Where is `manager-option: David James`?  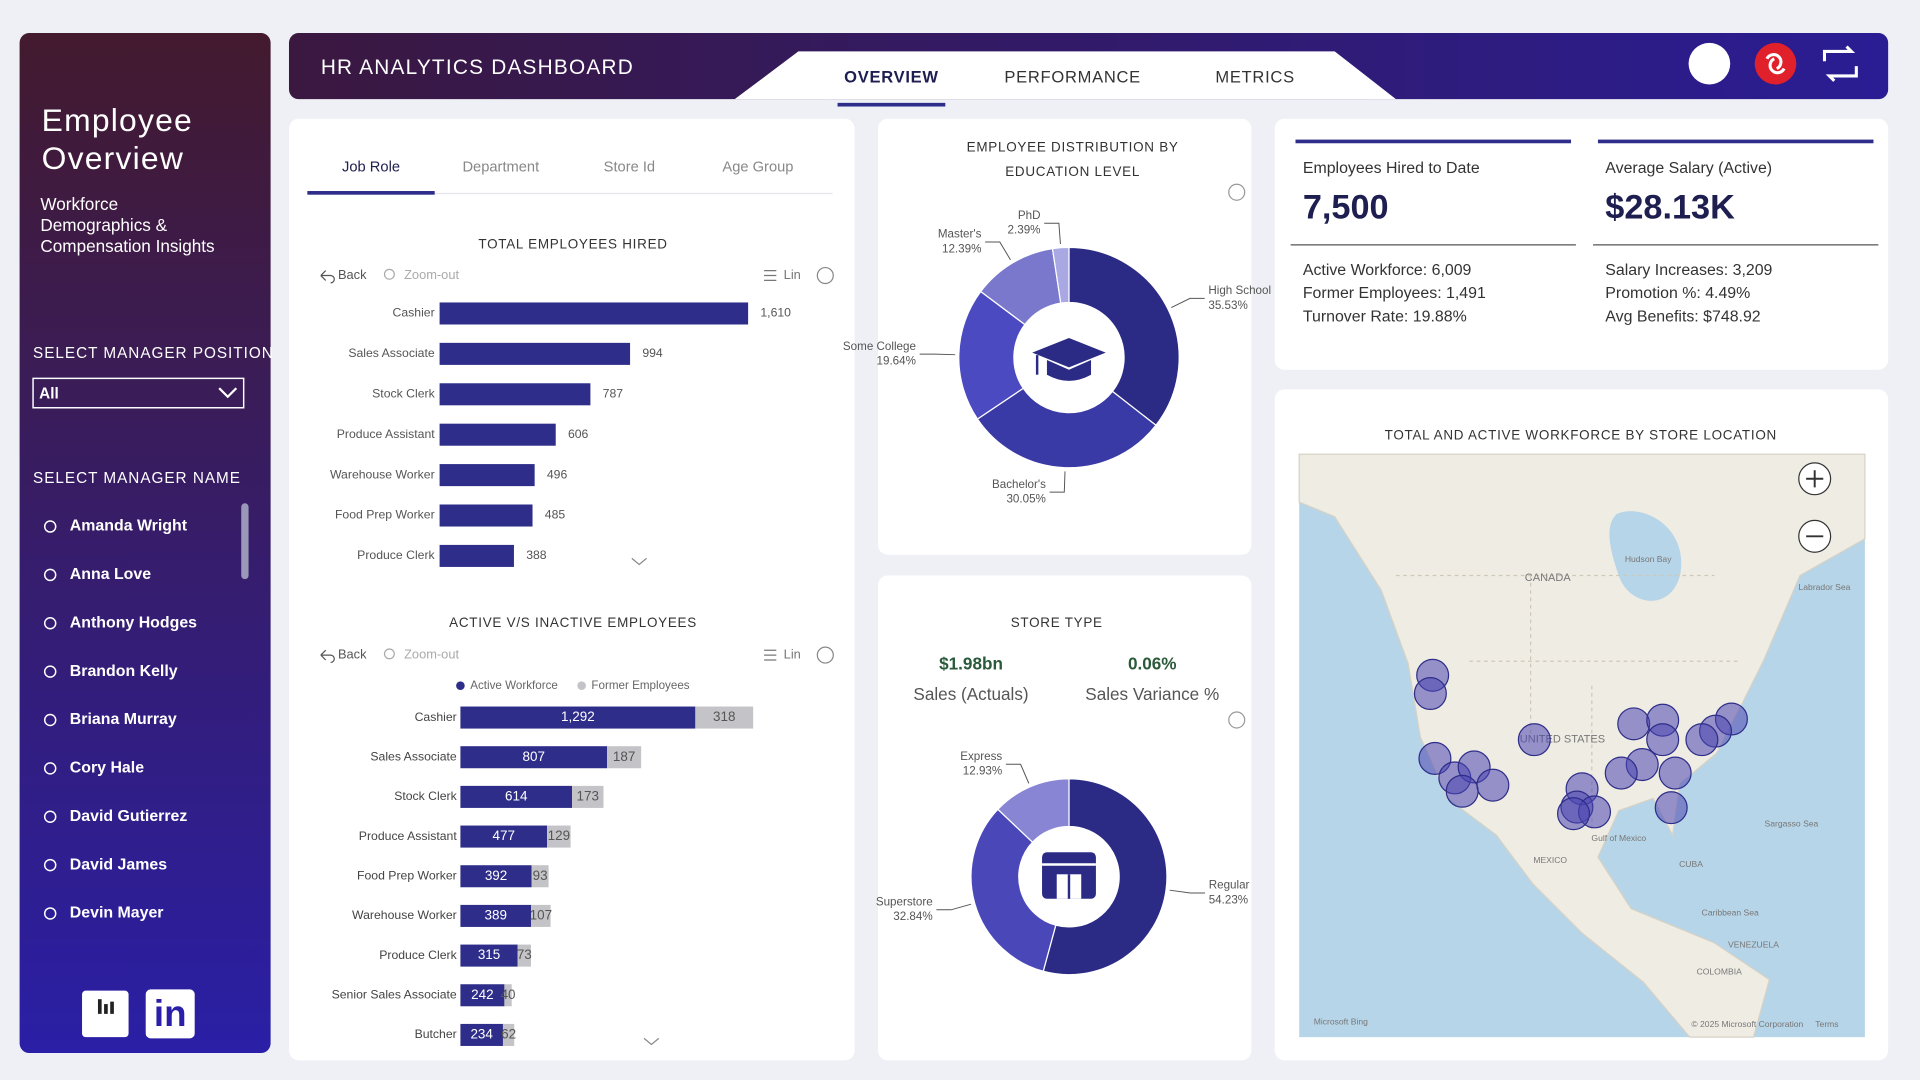 manager-option: David James is located at coordinates (118, 864).